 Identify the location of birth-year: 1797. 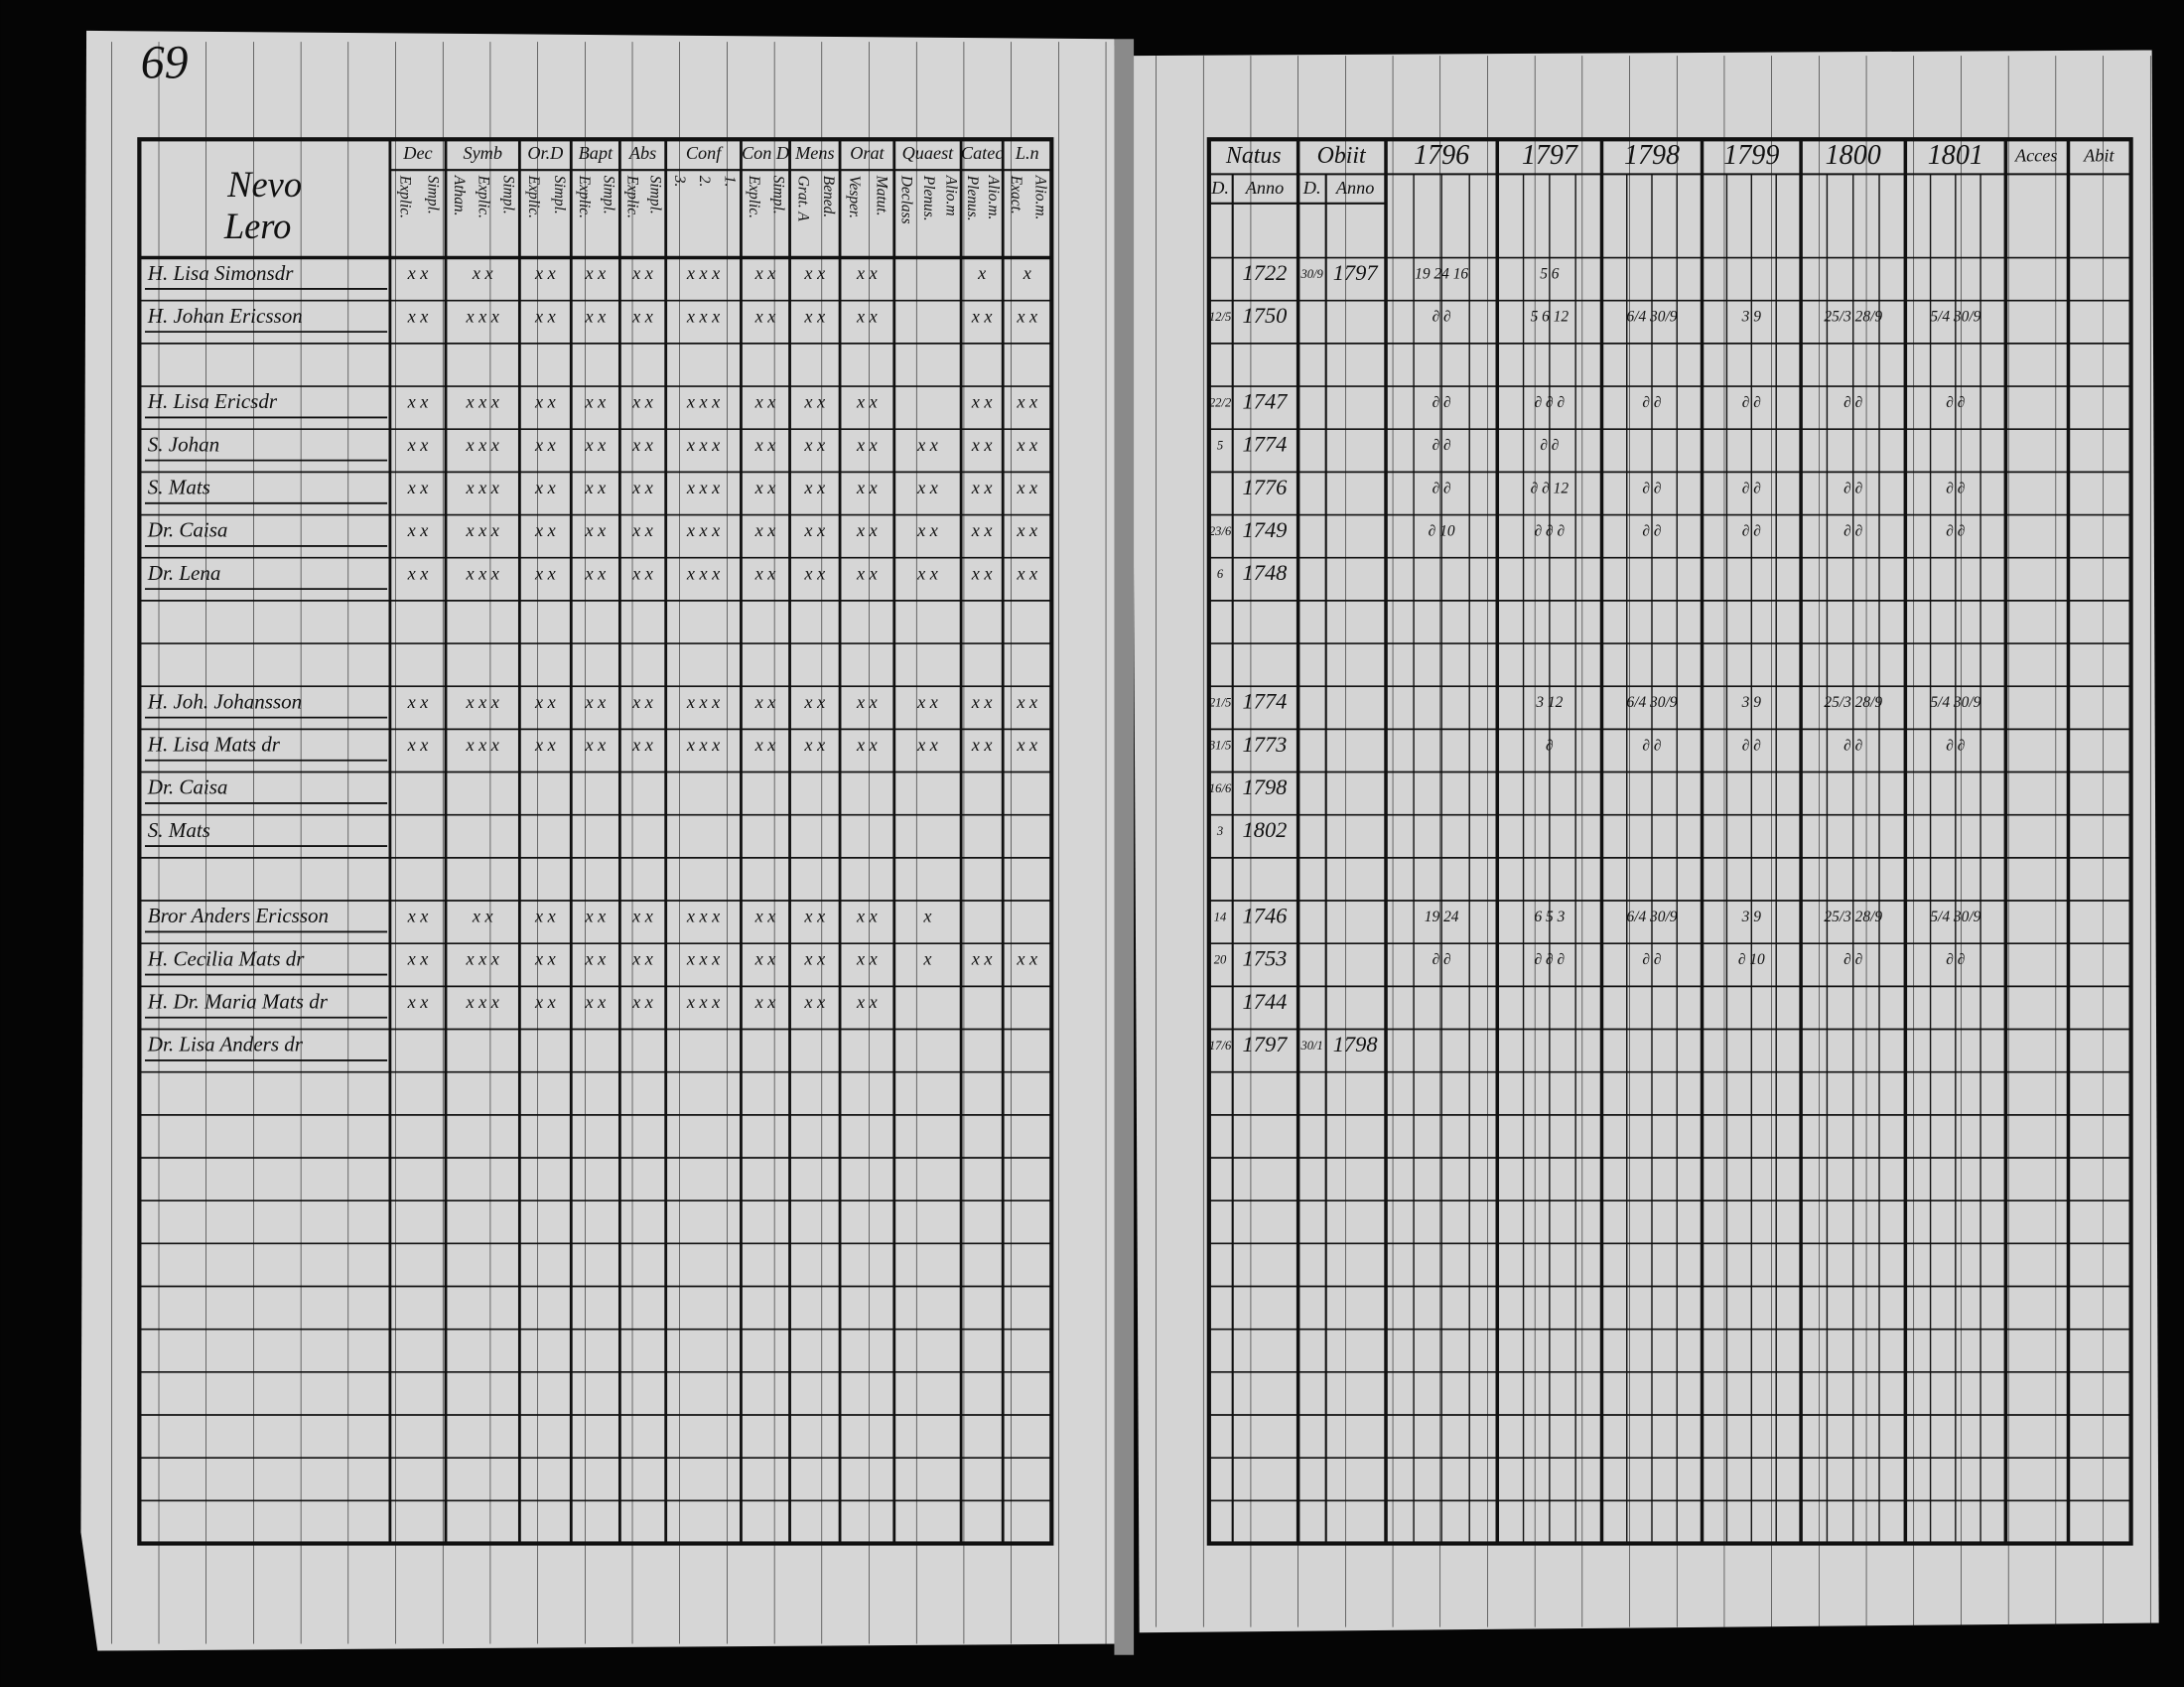
(1266, 1044).